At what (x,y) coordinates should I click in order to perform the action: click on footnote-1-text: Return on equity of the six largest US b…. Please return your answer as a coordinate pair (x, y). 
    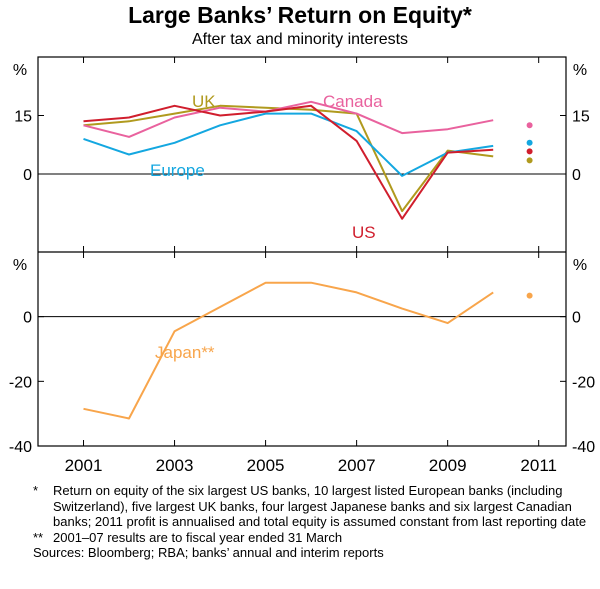
    Looking at the image, I should click on (320, 506).